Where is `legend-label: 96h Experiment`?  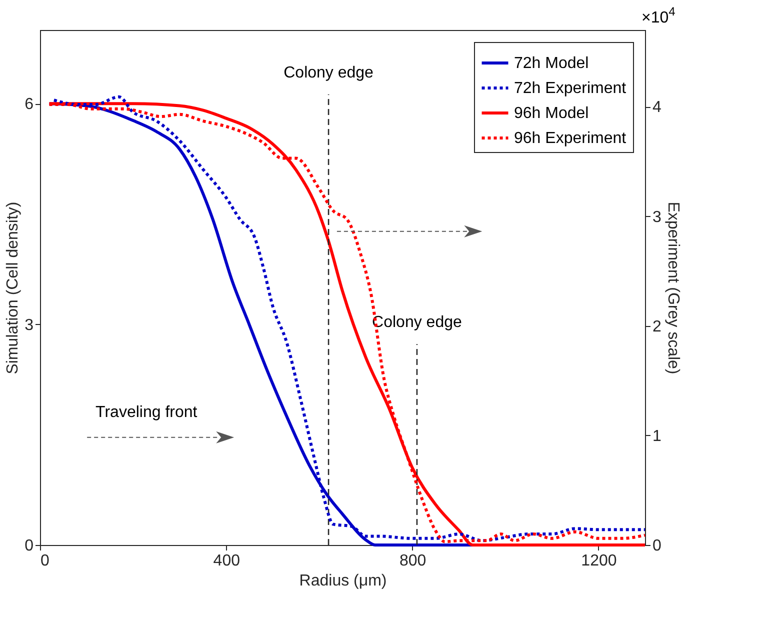 legend-label: 96h Experiment is located at coordinates (570, 138).